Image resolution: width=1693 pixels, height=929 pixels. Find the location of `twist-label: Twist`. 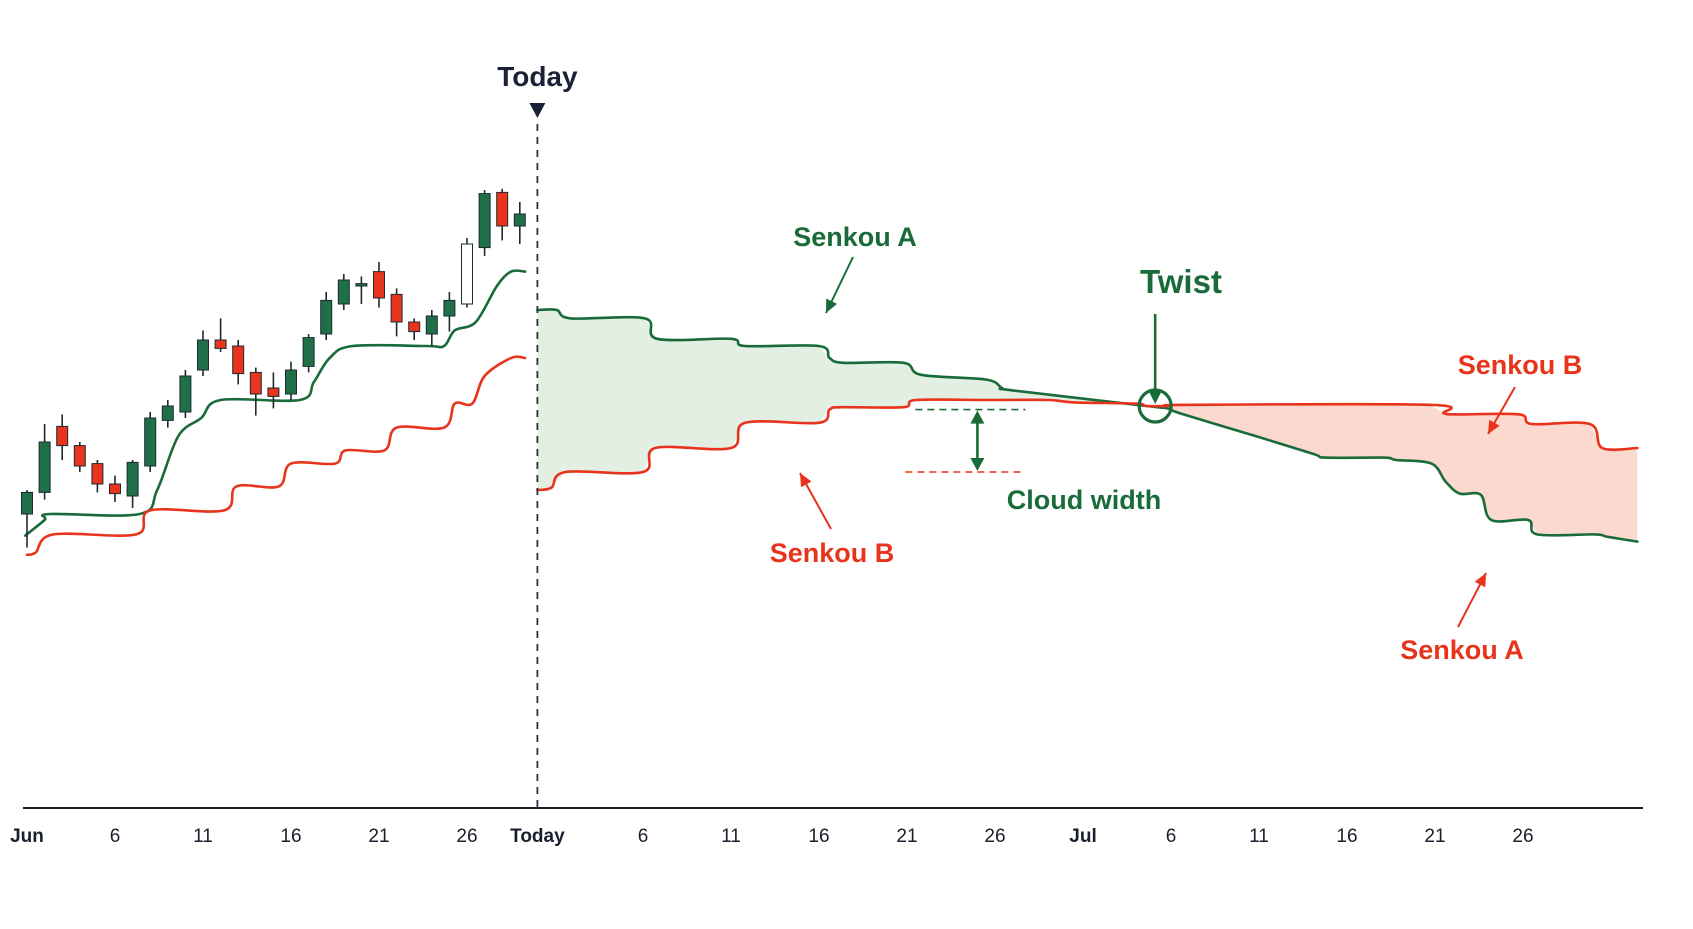

twist-label: Twist is located at coordinates (1181, 281).